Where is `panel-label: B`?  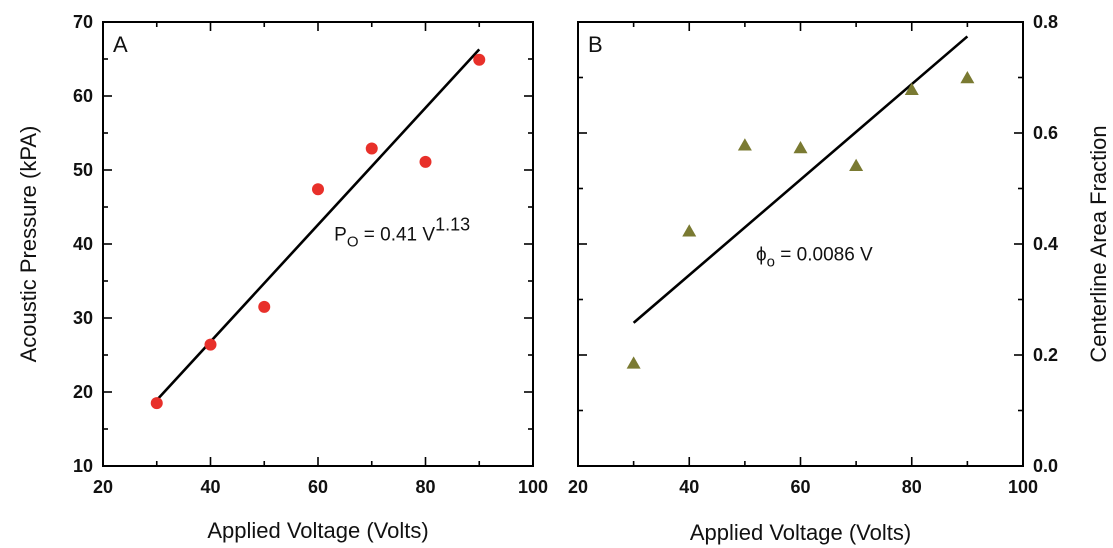
panel-label: B is located at coordinates (595, 44).